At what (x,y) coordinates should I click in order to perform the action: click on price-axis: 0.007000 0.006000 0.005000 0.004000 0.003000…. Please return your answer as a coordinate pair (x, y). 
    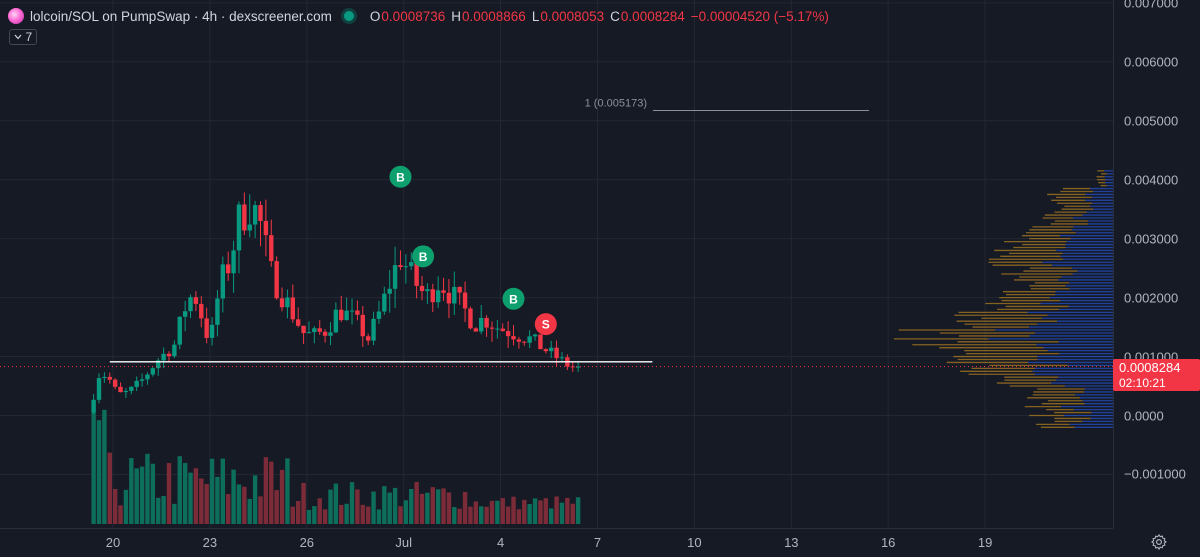
    Looking at the image, I should click on (1156, 264).